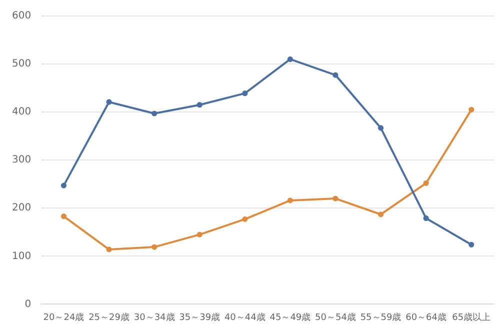  What do you see at coordinates (22, 112) in the screenshot?
I see `y-tick-label: 400` at bounding box center [22, 112].